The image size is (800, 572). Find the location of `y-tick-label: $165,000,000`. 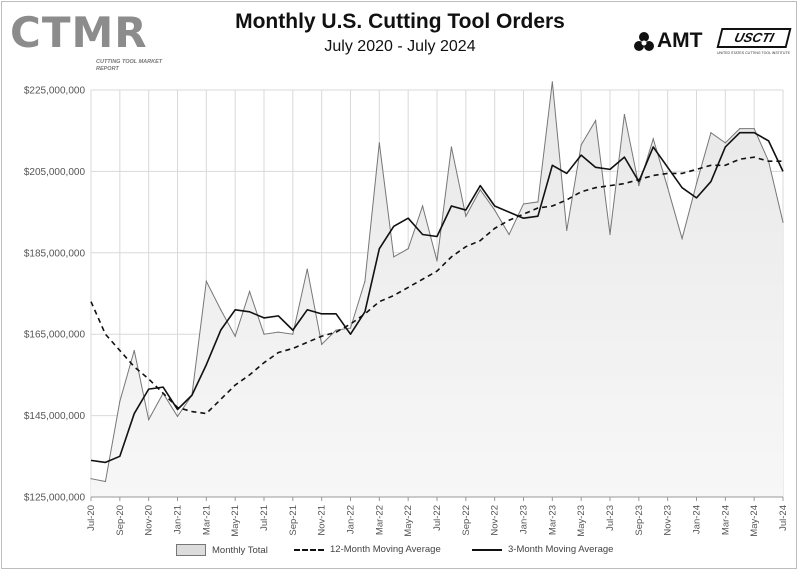

y-tick-label: $165,000,000 is located at coordinates (55, 335).